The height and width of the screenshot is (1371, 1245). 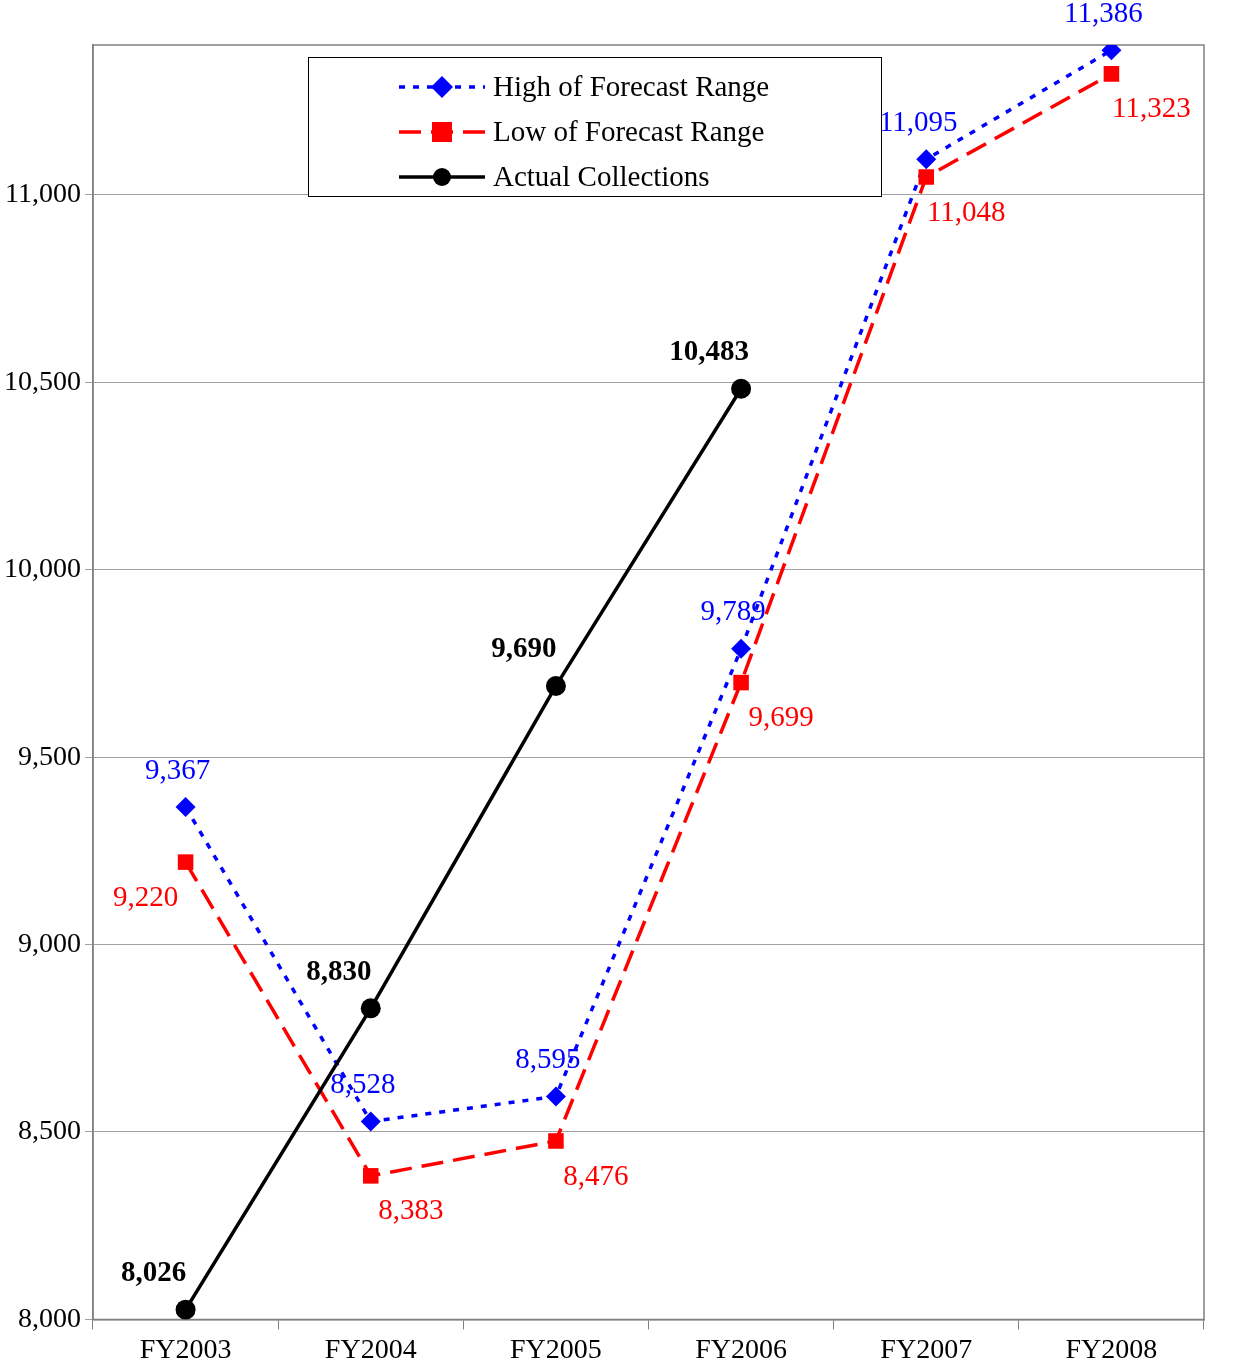 What do you see at coordinates (49, 755) in the screenshot?
I see `y-tick-label: 9,500` at bounding box center [49, 755].